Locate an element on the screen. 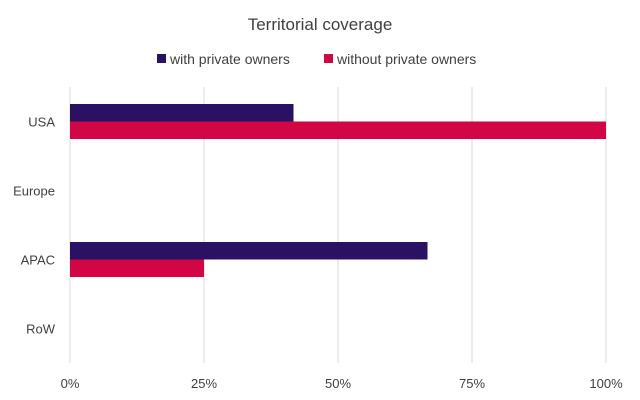 Image resolution: width=640 pixels, height=400 pixels. x-tick-label: 25% is located at coordinates (204, 383).